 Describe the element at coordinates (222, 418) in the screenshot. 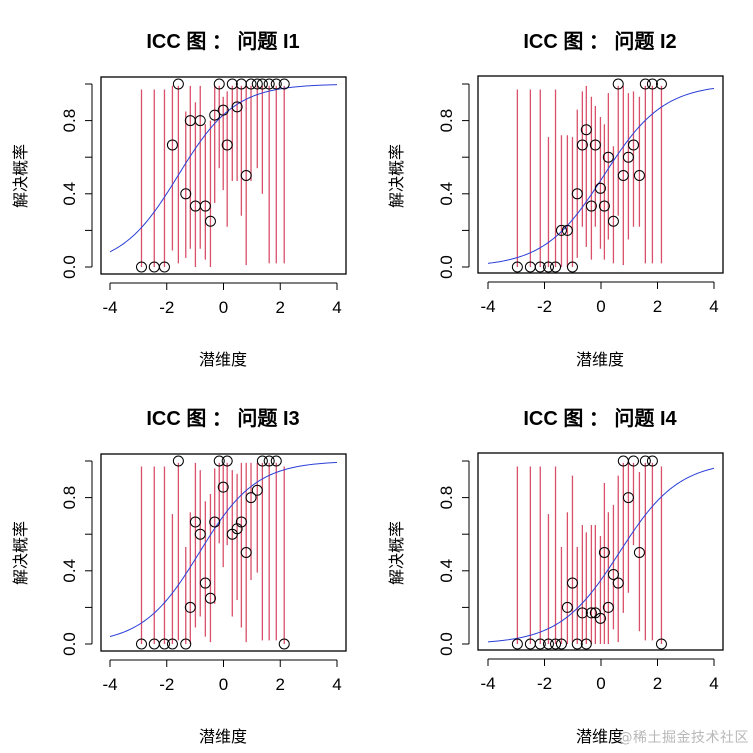

I see `panel-title: ICC 图 ： 问题 I3` at that location.